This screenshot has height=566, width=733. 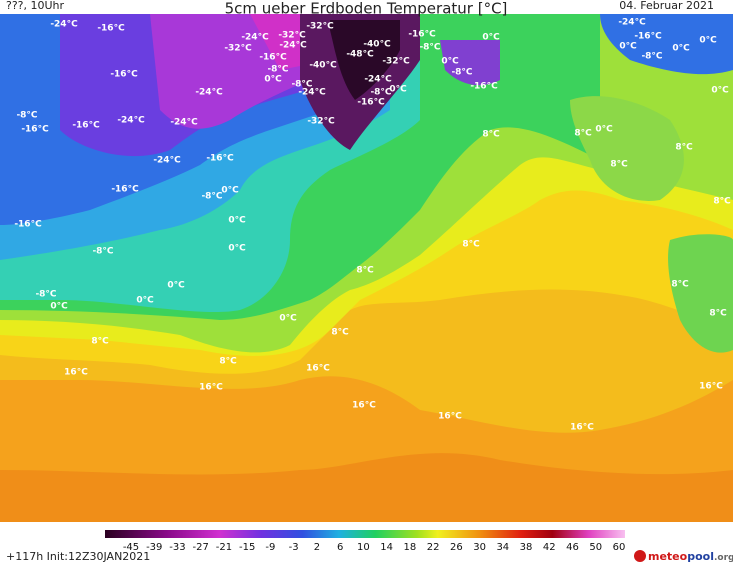 What do you see at coordinates (366, 9) in the screenshot?
I see `title: 5cm ueber Erdboden Temperatur [°C]` at bounding box center [366, 9].